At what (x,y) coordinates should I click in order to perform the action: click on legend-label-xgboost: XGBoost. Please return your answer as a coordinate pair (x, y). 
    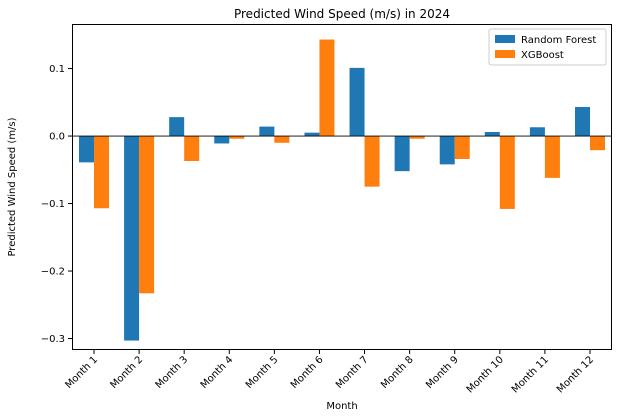
    Looking at the image, I should click on (542, 55).